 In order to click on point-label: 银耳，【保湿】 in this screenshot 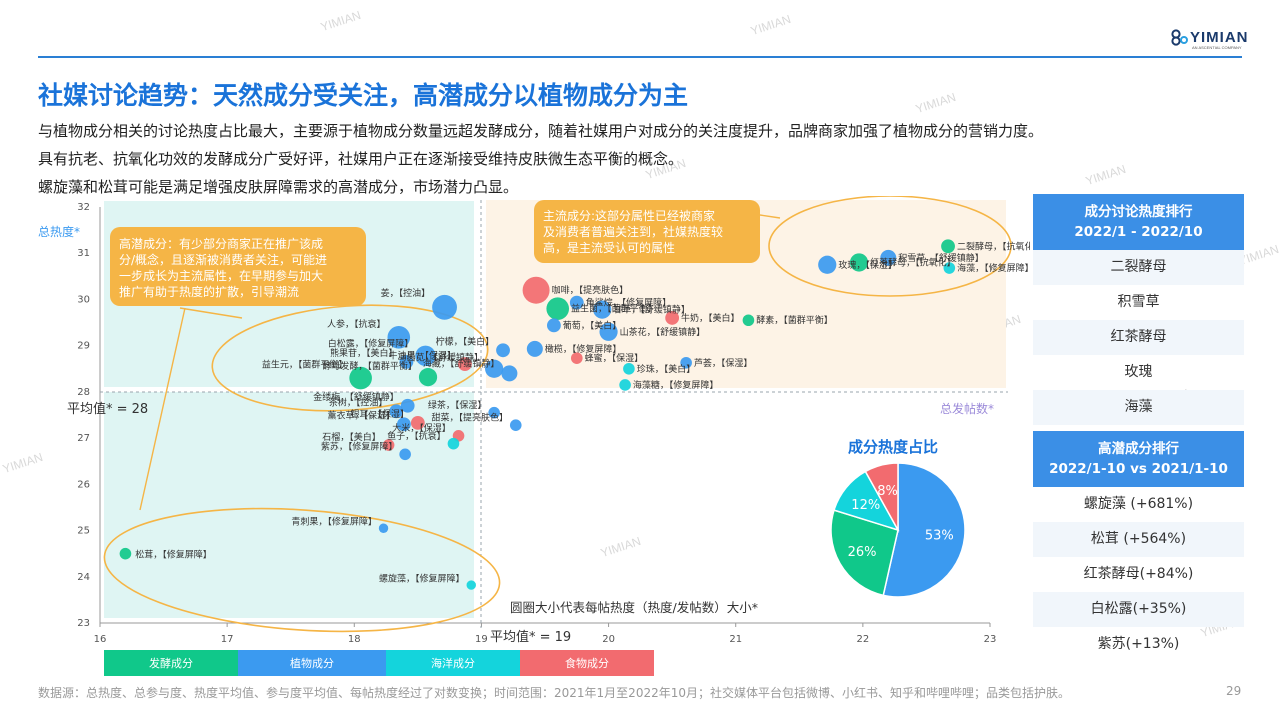, I will do `click(379, 414)`.